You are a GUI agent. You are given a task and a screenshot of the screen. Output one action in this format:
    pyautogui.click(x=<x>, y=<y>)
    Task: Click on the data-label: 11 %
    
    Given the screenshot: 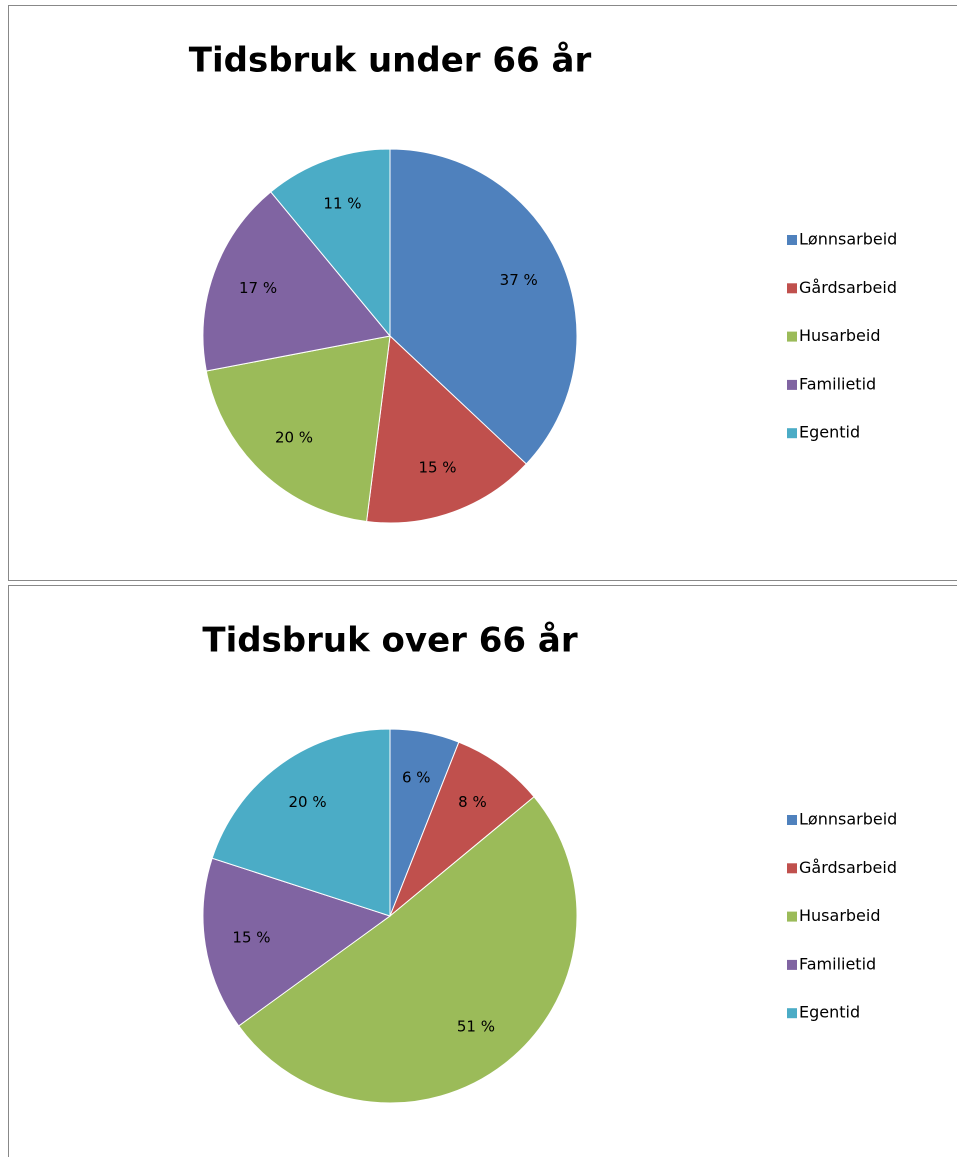 What is the action you would take?
    pyautogui.click(x=342, y=204)
    